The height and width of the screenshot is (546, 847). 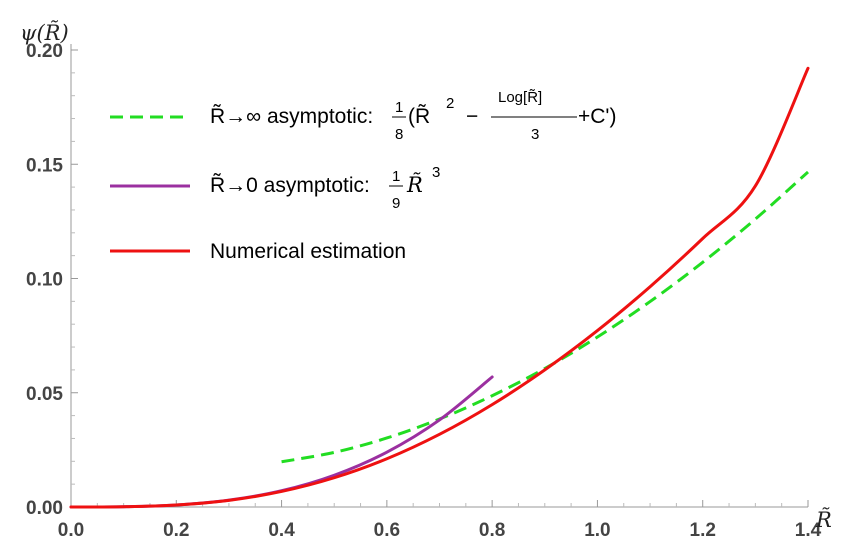 What do you see at coordinates (472, 116) in the screenshot?
I see `legend-inf-minus: −` at bounding box center [472, 116].